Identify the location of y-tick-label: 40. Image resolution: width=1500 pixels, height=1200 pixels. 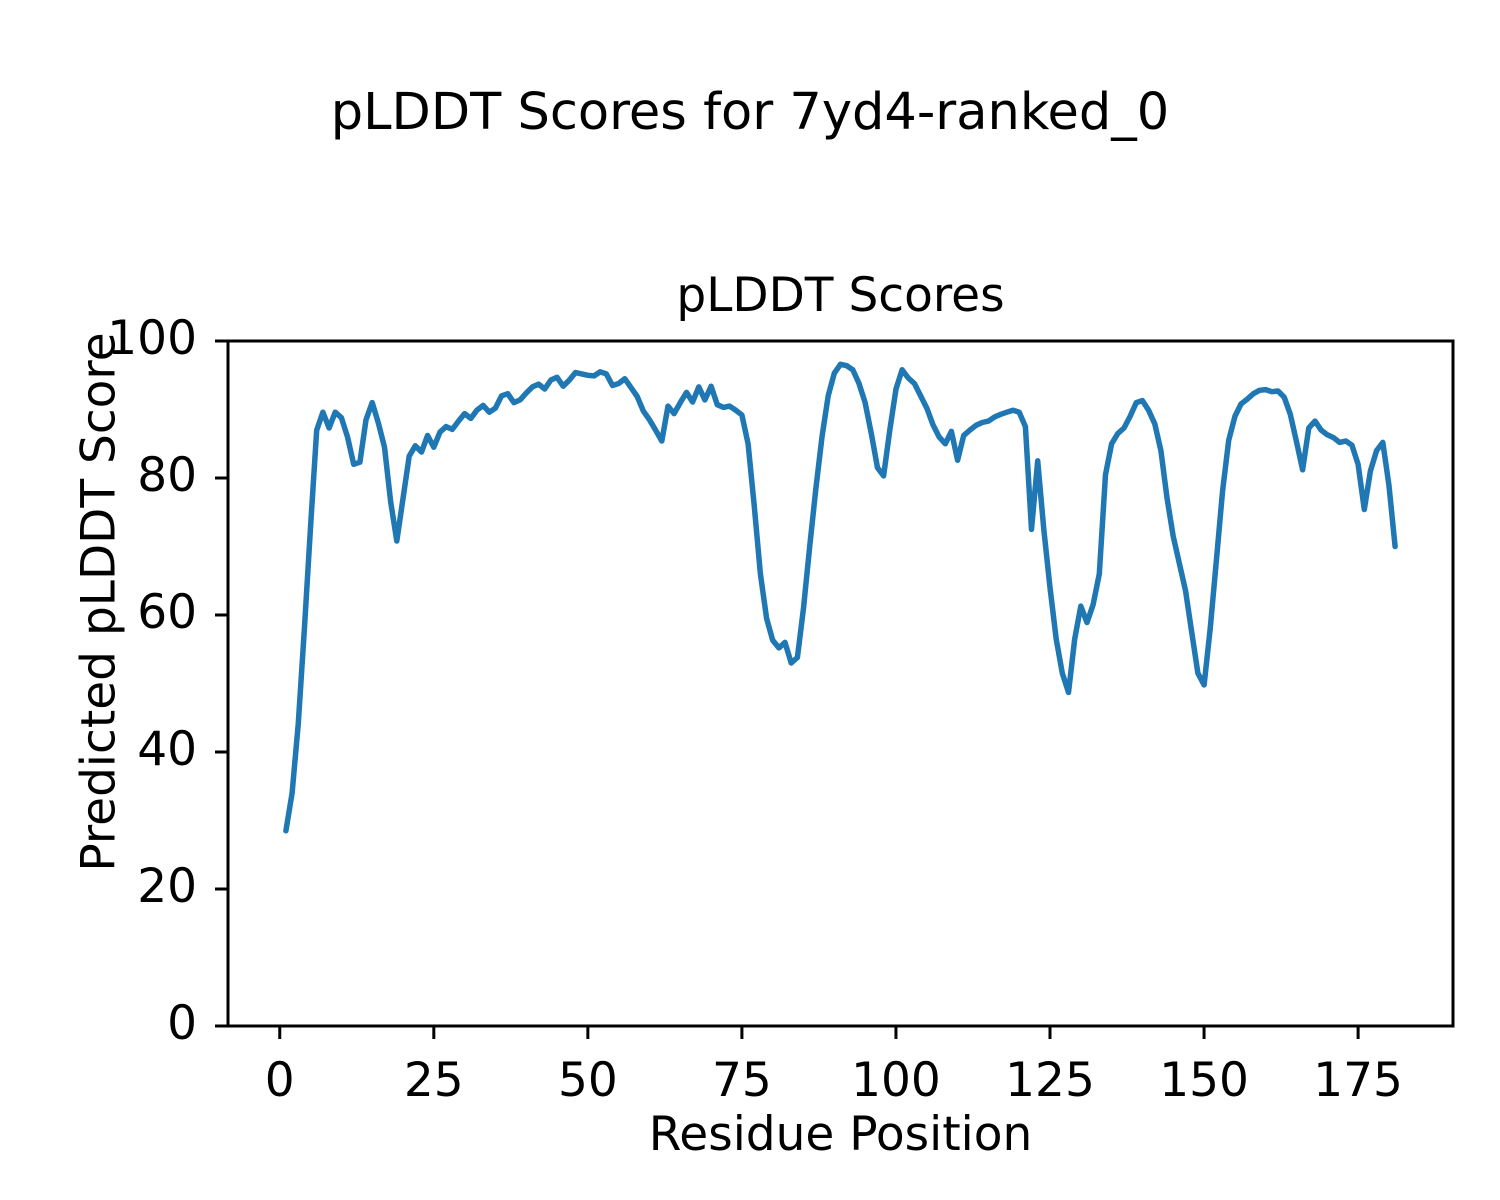
(167, 749).